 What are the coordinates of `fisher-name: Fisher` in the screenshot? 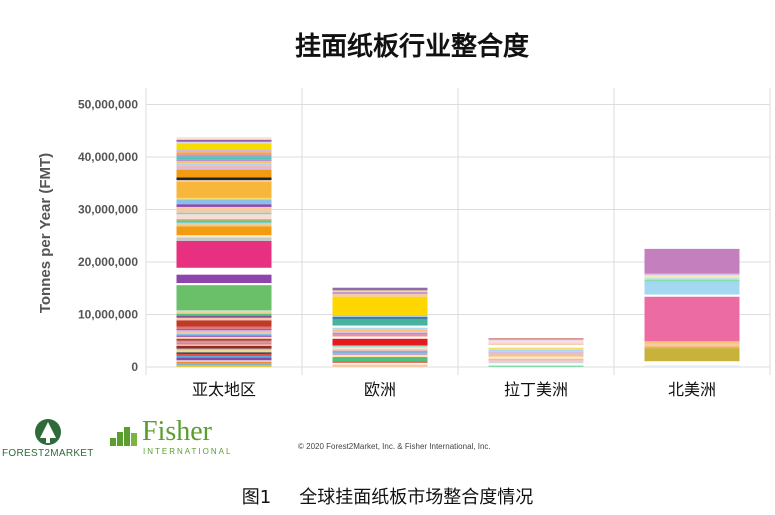 It's located at (177, 431).